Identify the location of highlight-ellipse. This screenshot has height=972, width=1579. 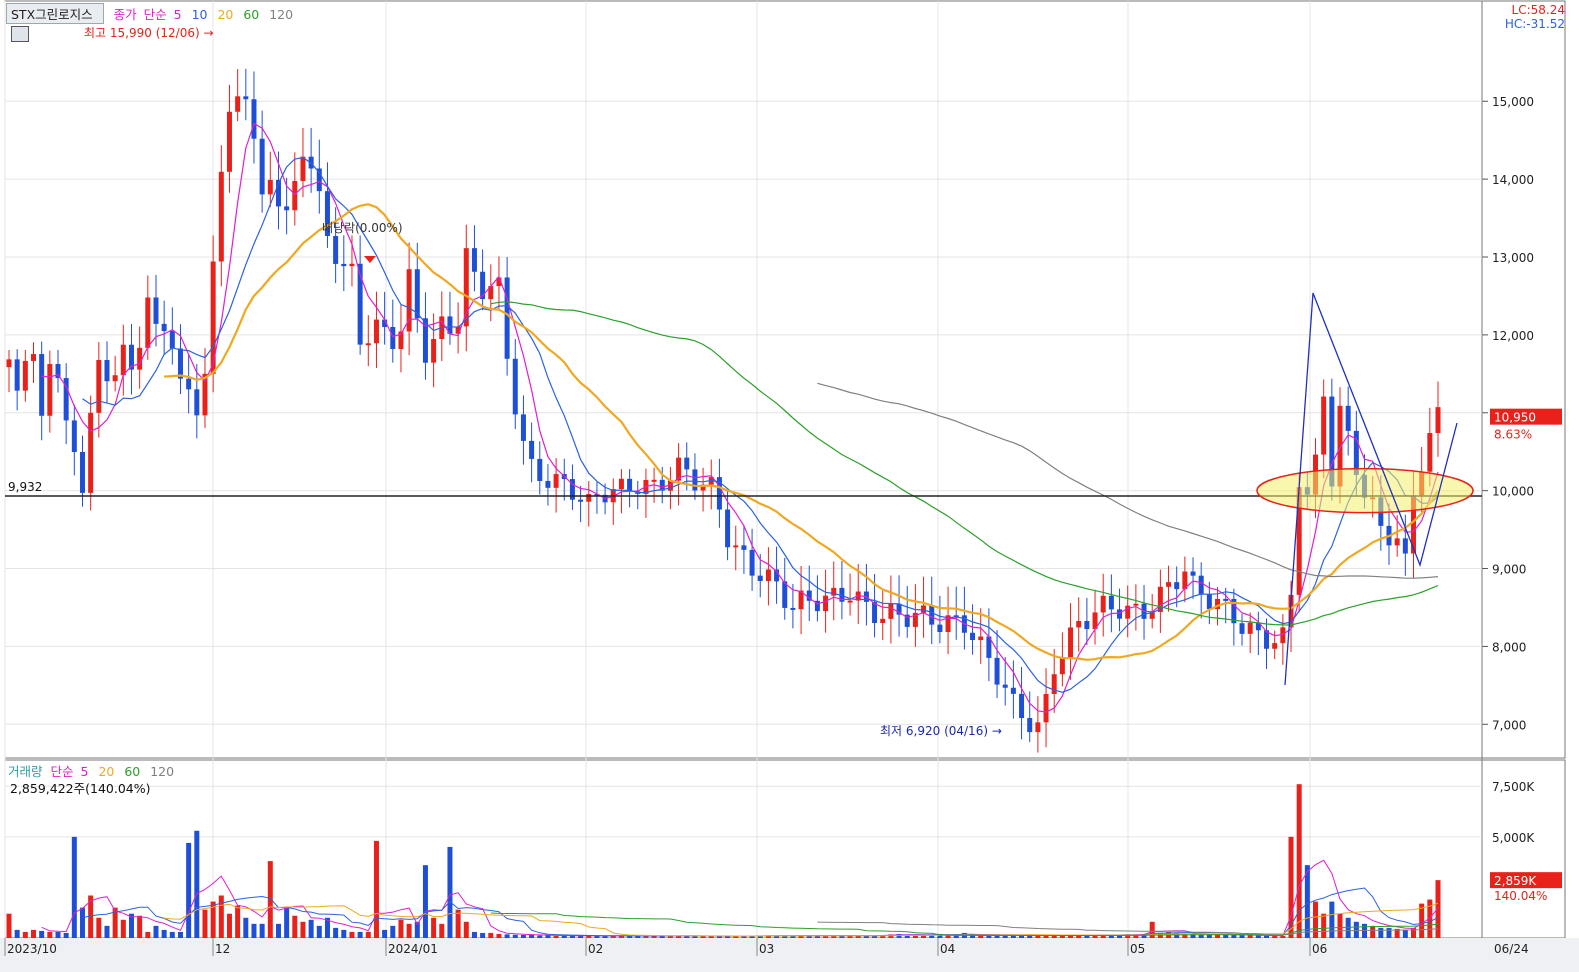
(1365, 490).